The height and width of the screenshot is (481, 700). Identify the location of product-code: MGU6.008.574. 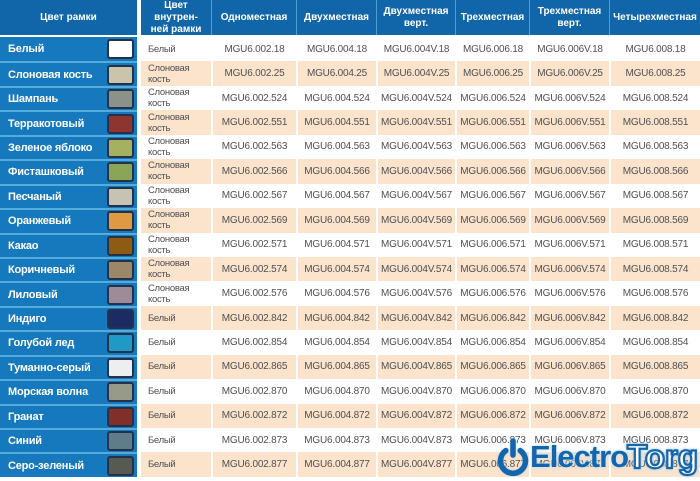
(654, 269).